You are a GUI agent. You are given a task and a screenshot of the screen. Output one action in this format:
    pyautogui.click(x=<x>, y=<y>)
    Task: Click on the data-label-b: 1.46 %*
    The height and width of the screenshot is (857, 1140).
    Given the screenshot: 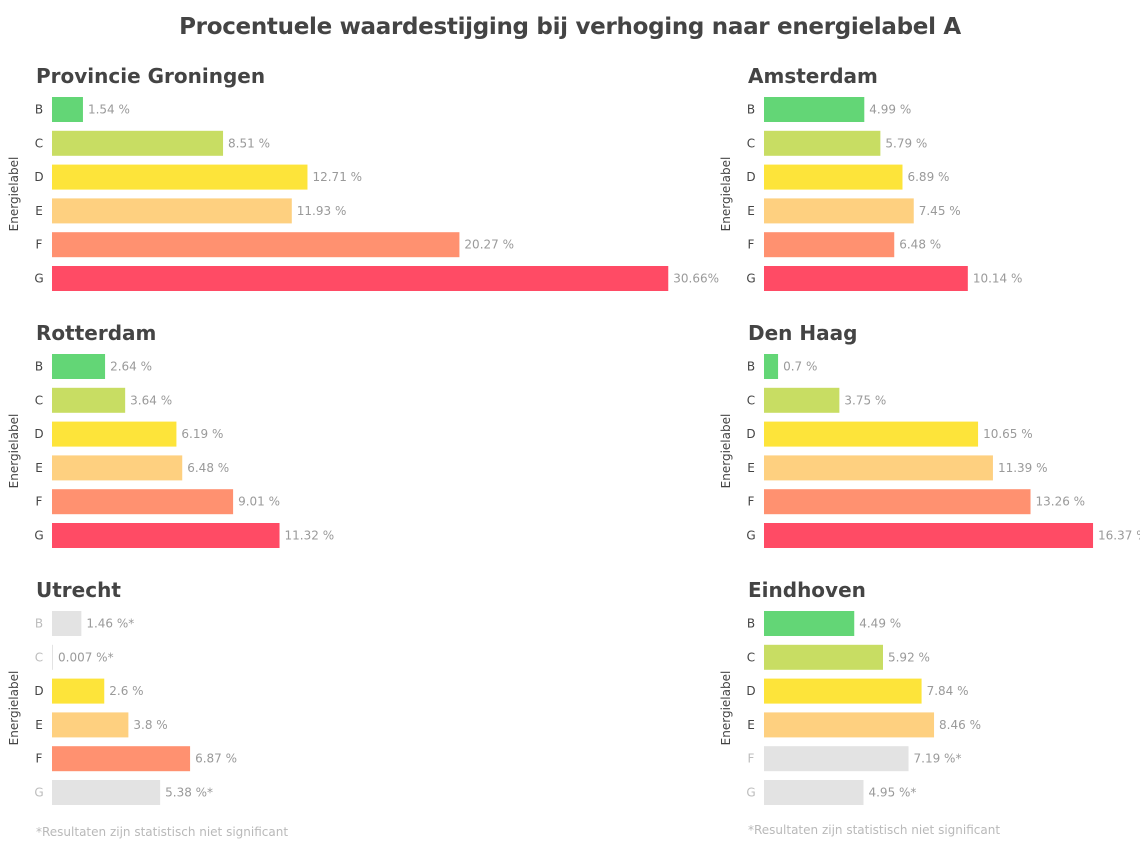 What is the action you would take?
    pyautogui.click(x=110, y=624)
    